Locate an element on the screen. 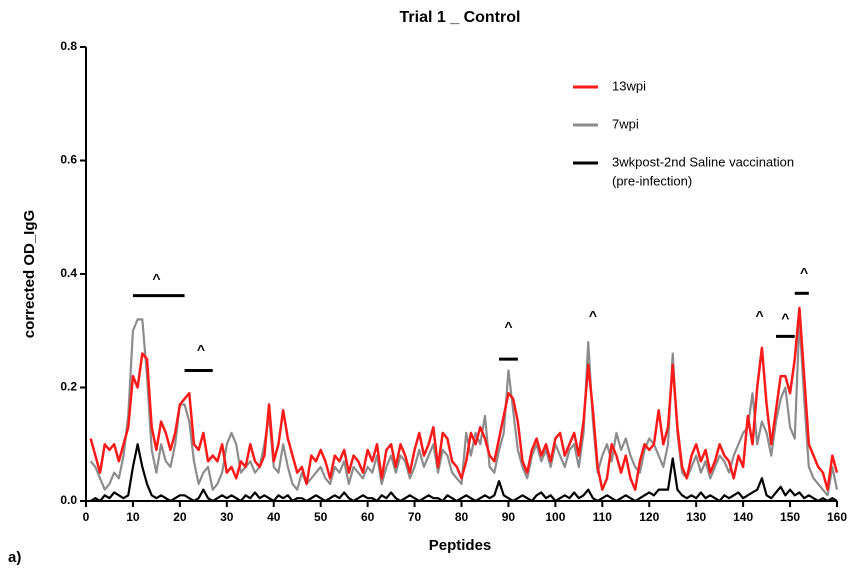 The height and width of the screenshot is (573, 851). y-tick-label: 0.0 is located at coordinates (68, 500).